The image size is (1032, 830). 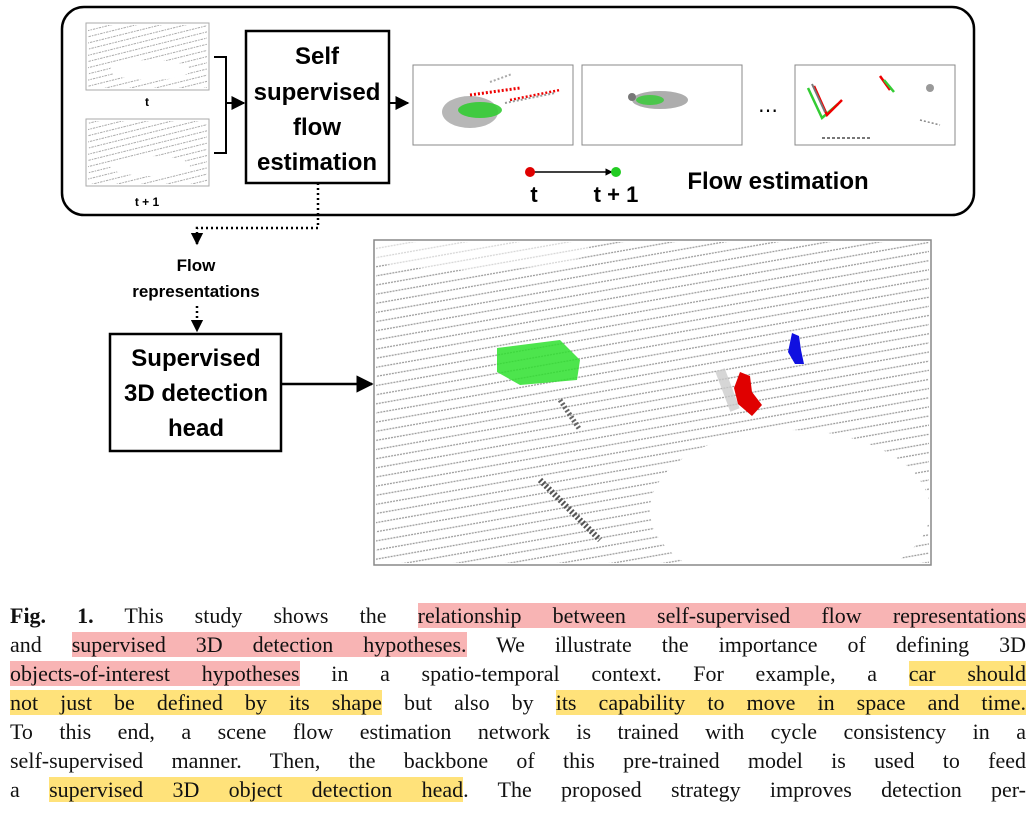 What do you see at coordinates (748, 394) in the screenshot?
I see `detected-cyclist` at bounding box center [748, 394].